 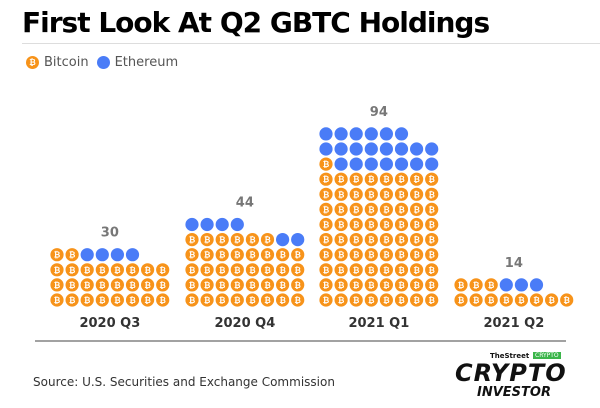 What do you see at coordinates (66, 62) in the screenshot?
I see `legend-label: Bitcoin` at bounding box center [66, 62].